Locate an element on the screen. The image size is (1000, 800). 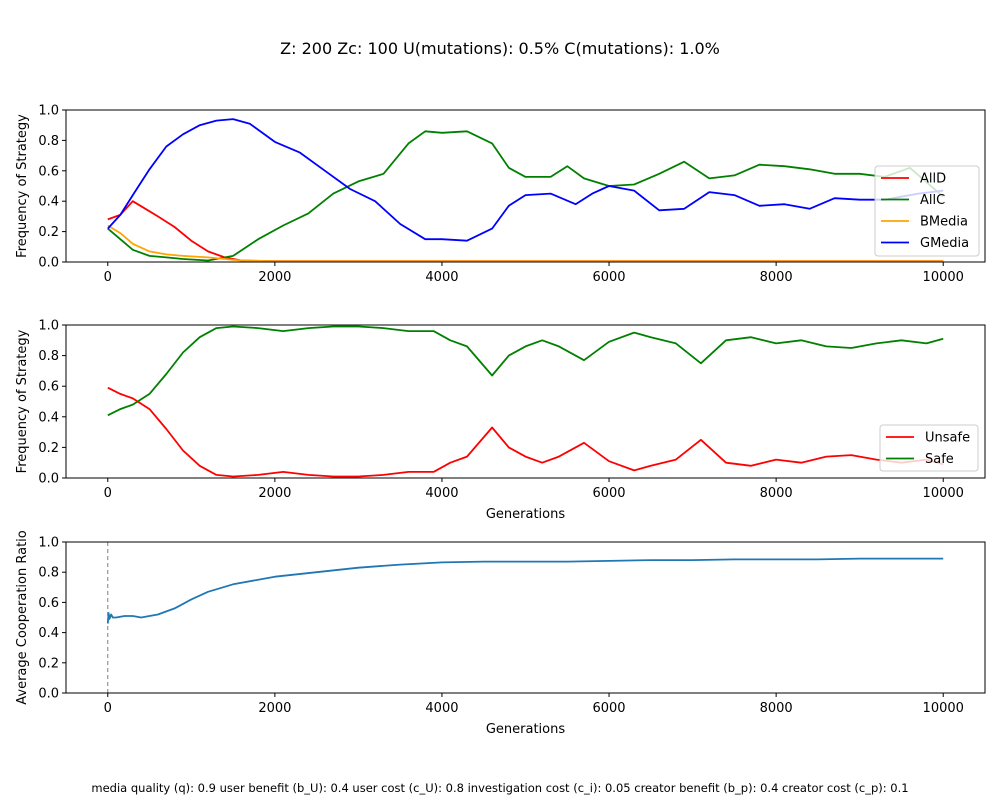
legend-label-safe: Safe is located at coordinates (939, 459).